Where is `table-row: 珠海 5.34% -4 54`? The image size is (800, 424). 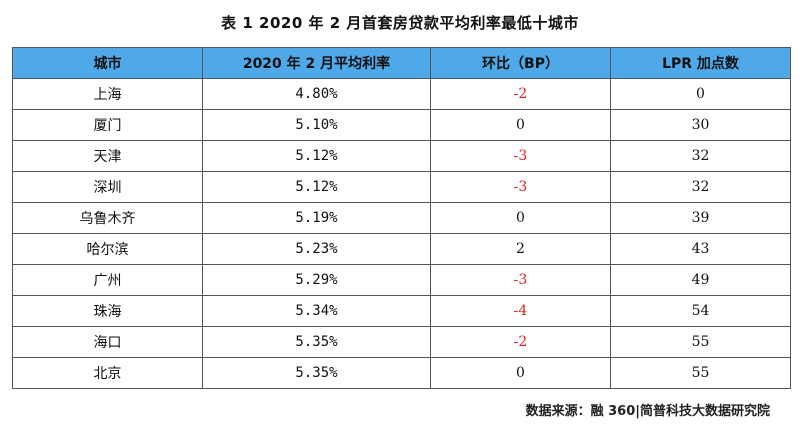
table-row: 珠海 5.34% -4 54 is located at coordinates (401, 311).